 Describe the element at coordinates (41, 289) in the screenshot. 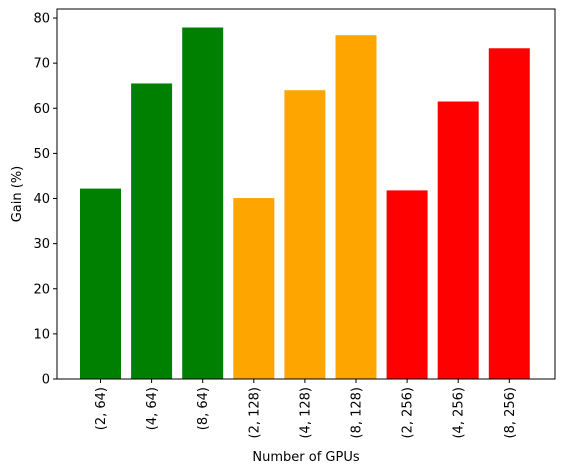

I see `y-tick-label: 20` at that location.